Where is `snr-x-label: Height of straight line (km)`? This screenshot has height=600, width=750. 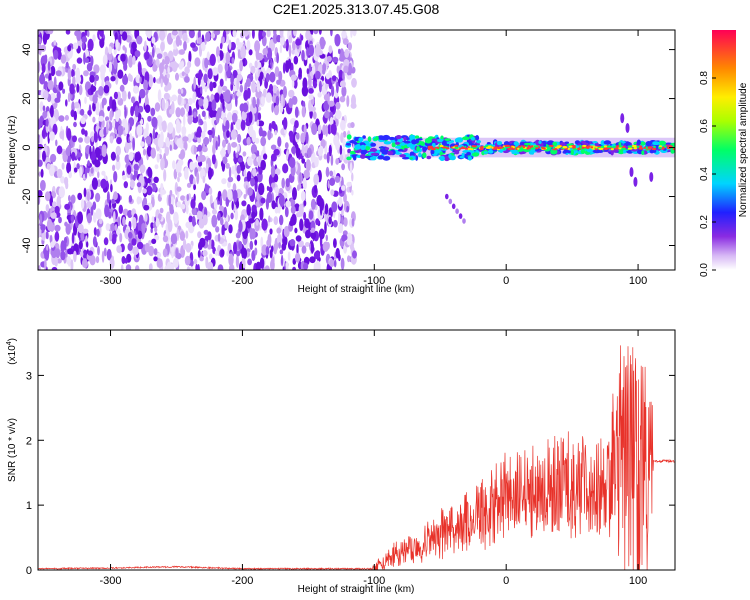 snr-x-label: Height of straight line (km) is located at coordinates (356, 589).